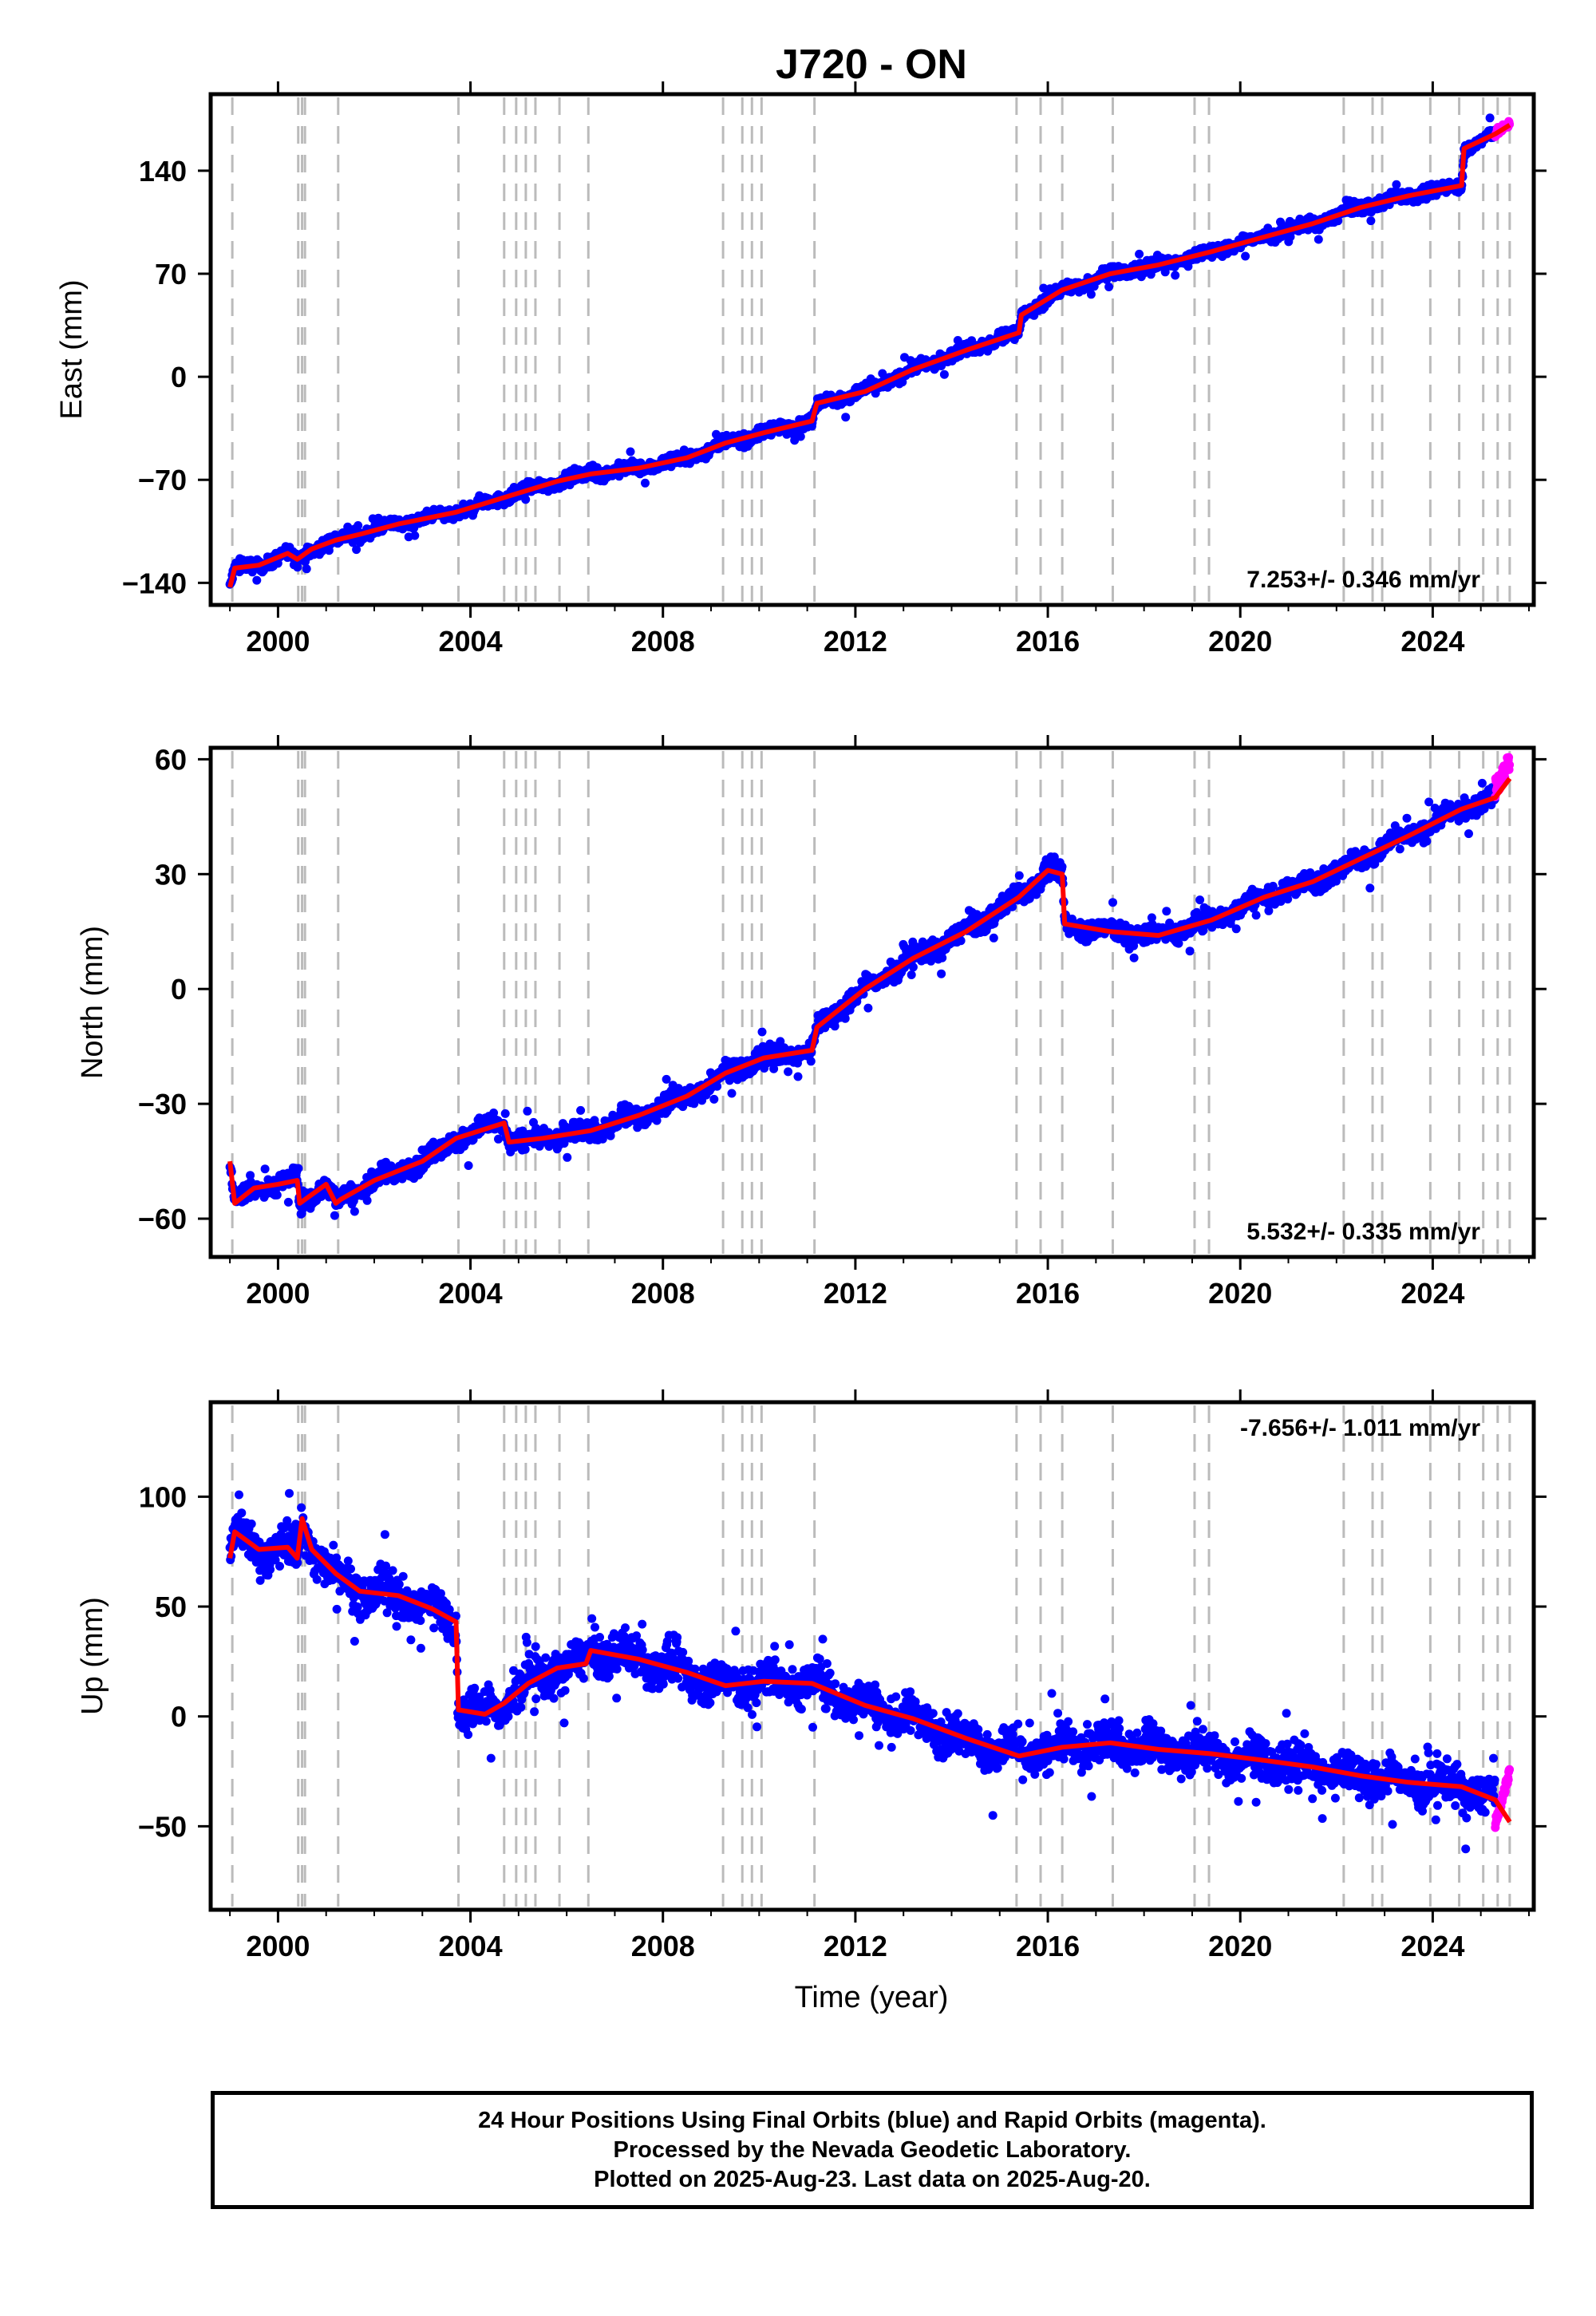 This screenshot has width=1596, height=2316. Describe the element at coordinates (278, 641) in the screenshot. I see `x-tick-label: 2000` at that location.